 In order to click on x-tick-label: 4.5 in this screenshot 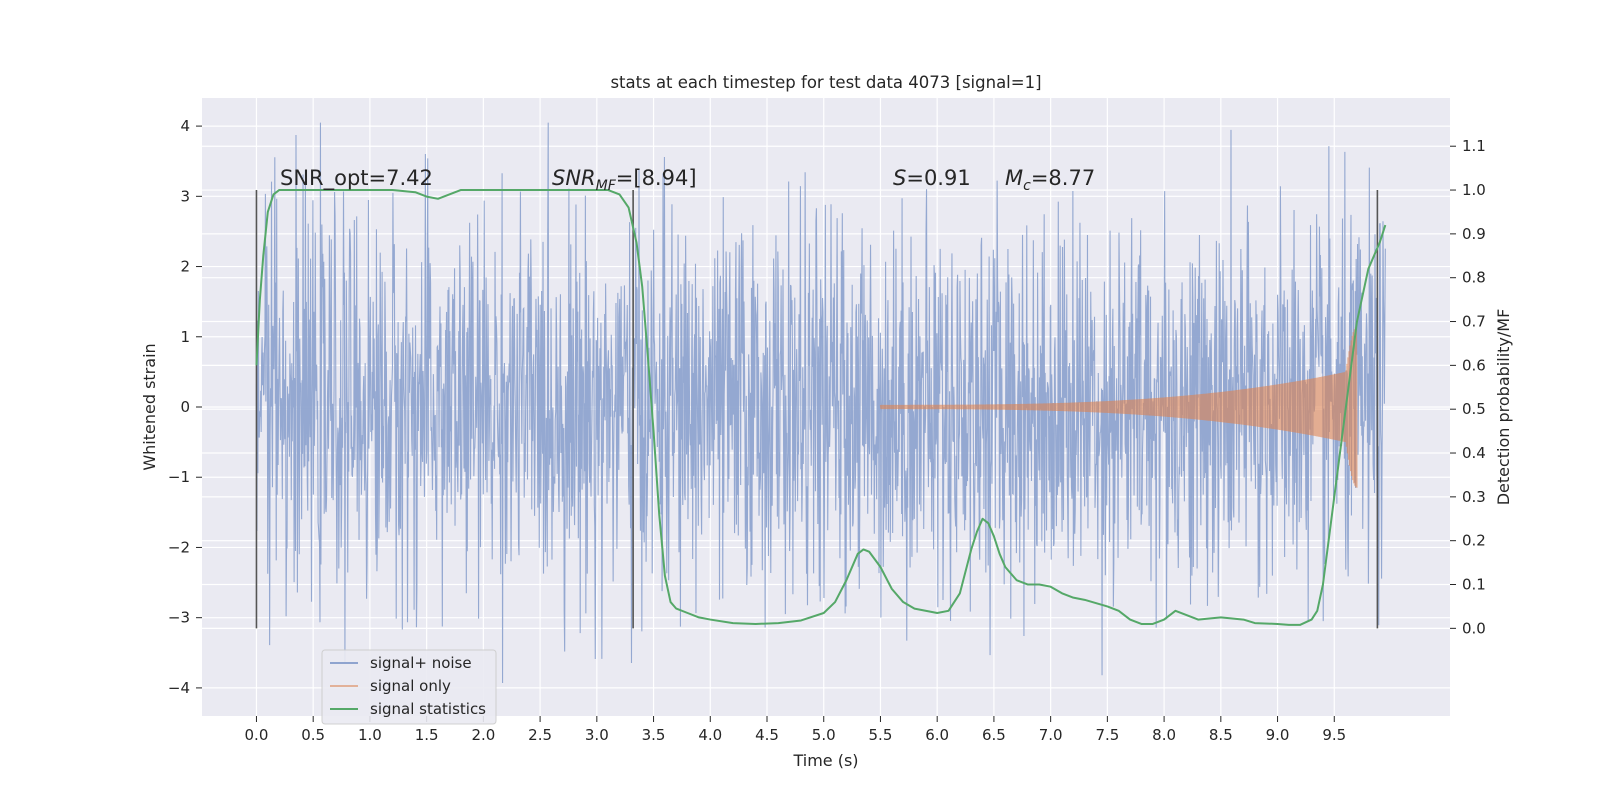, I will do `click(767, 735)`.